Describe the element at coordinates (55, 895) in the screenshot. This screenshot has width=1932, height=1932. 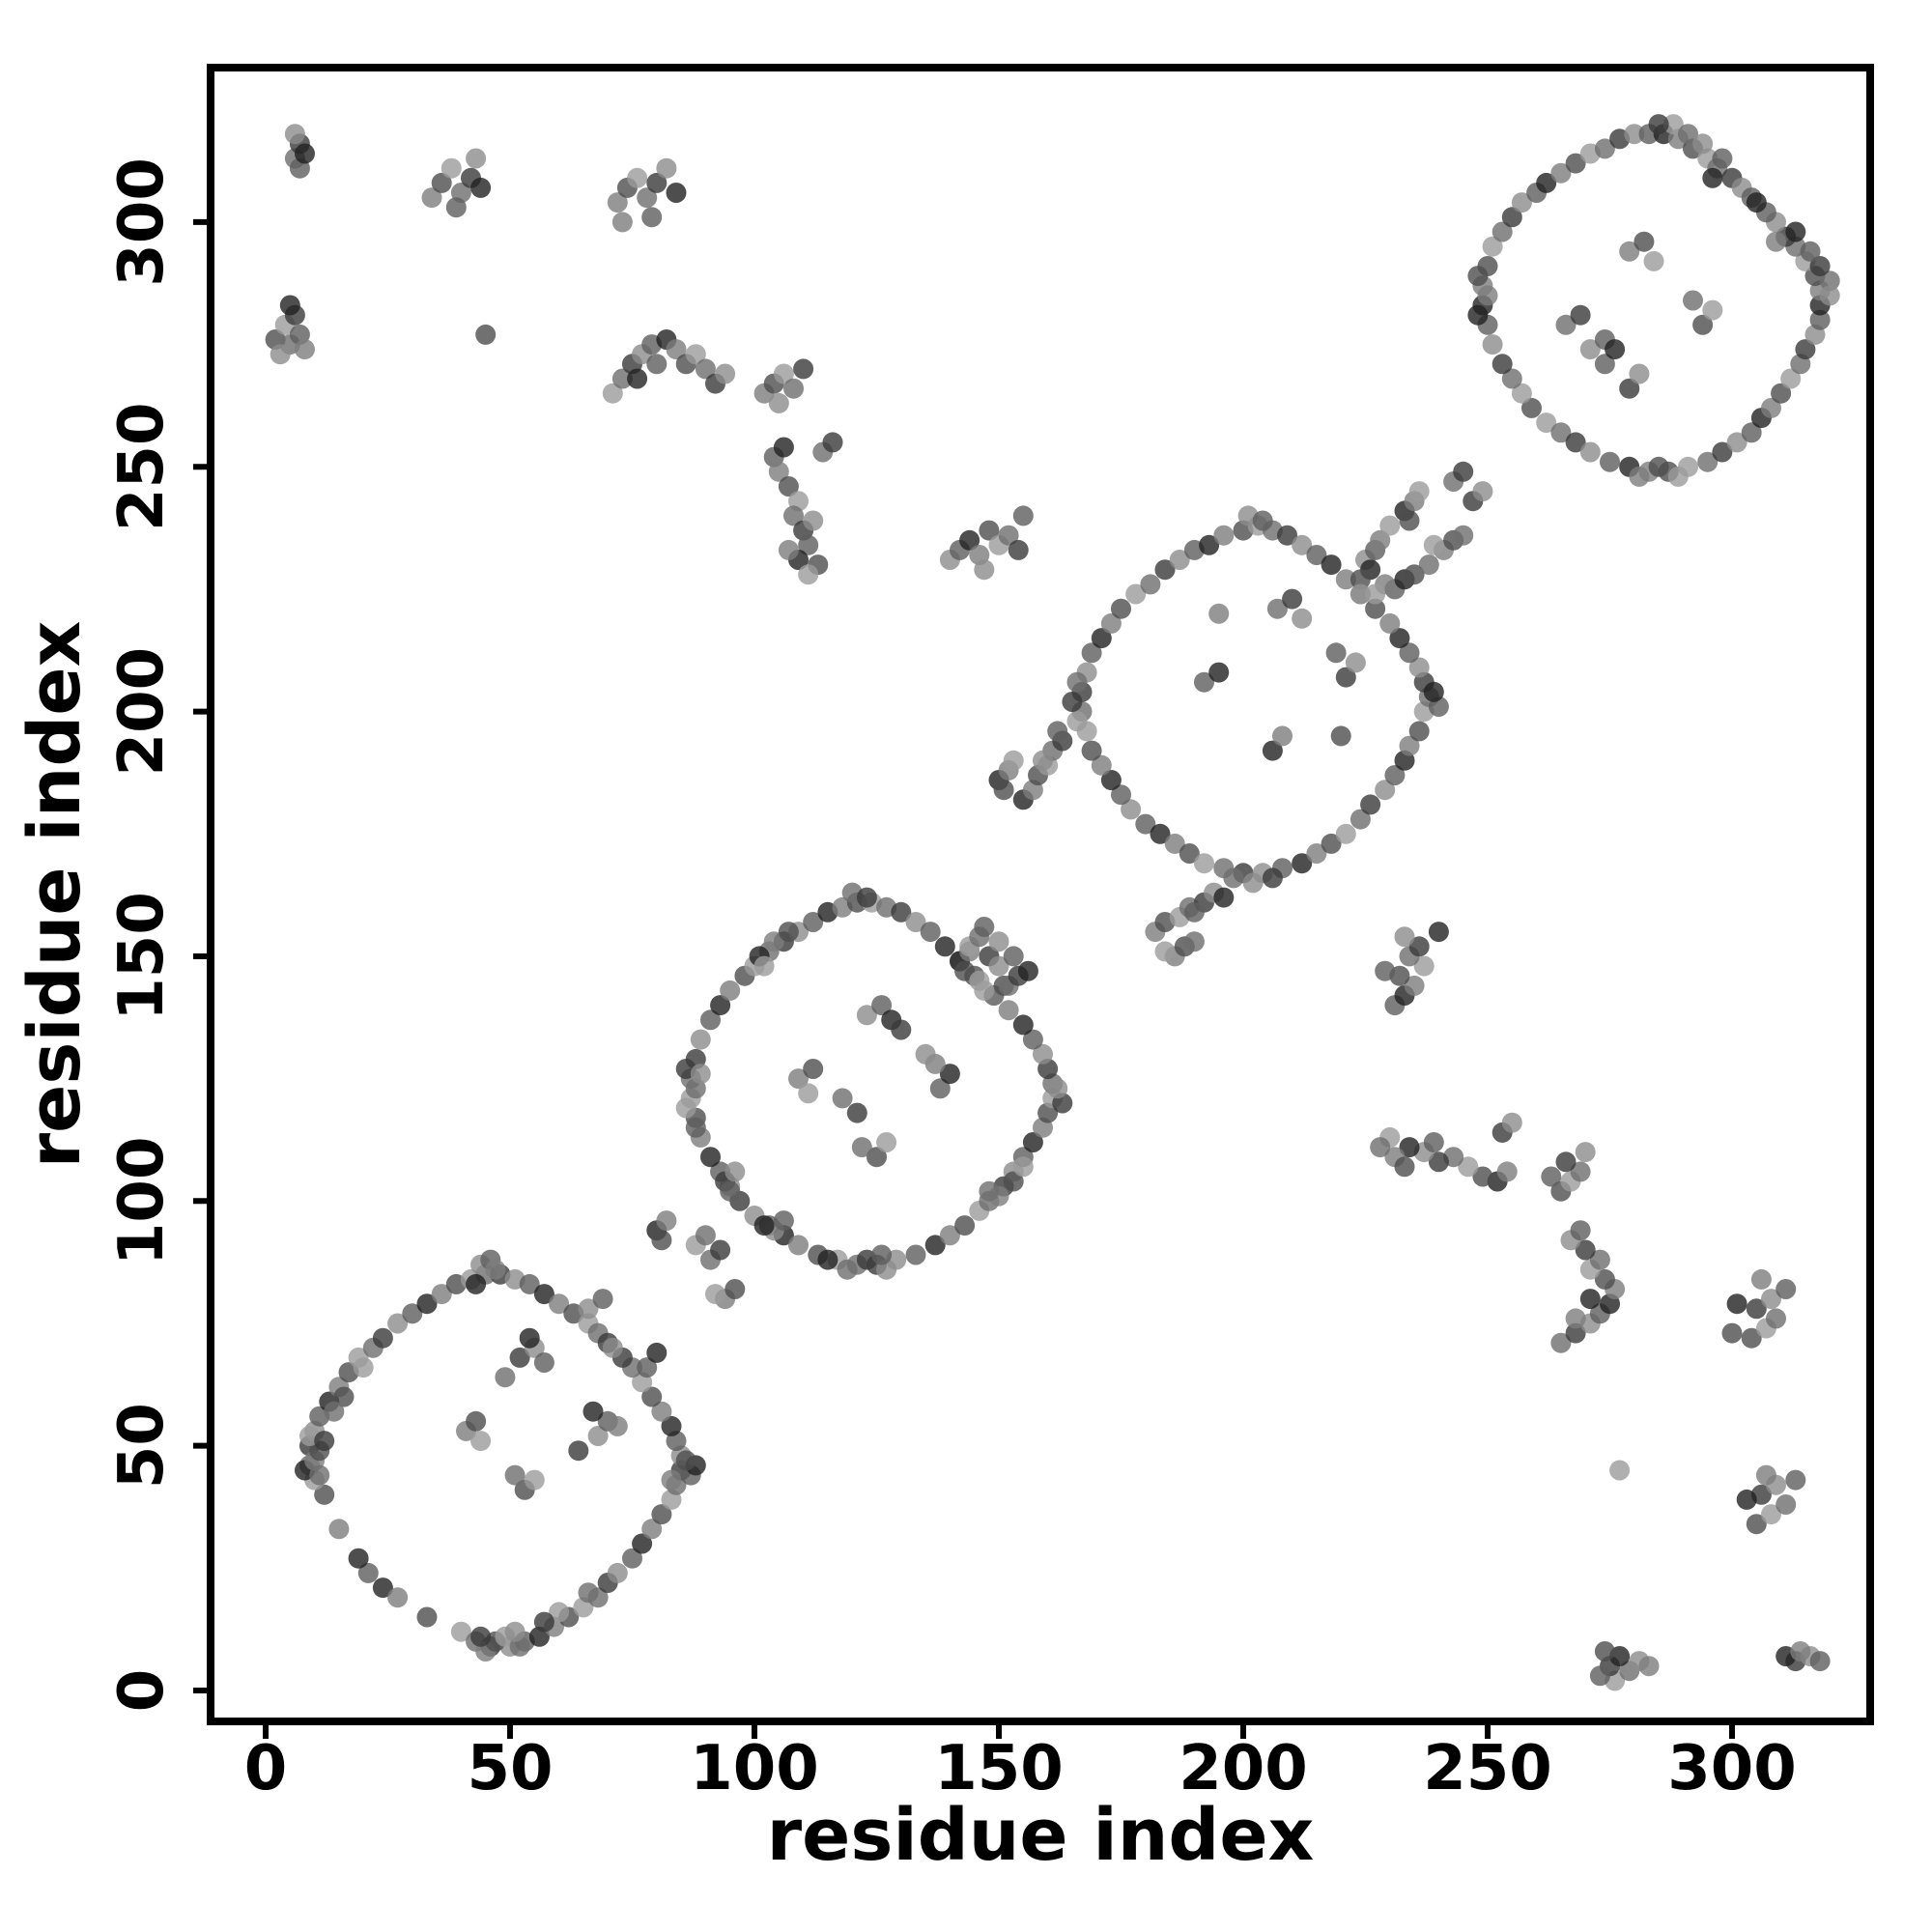
I see `y-axis-title: residue index` at that location.